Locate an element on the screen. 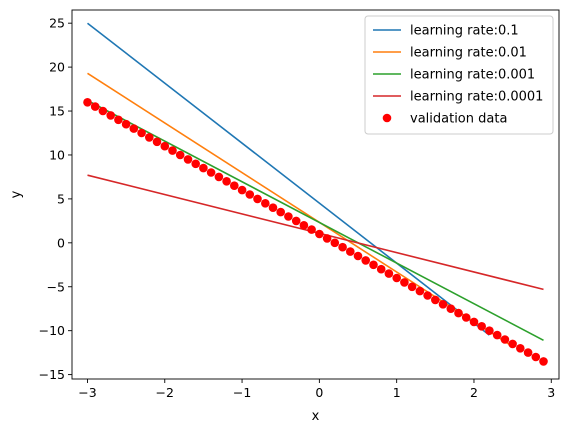 This screenshot has width=574, height=432. y-tick-label: 5 is located at coordinates (61, 198).